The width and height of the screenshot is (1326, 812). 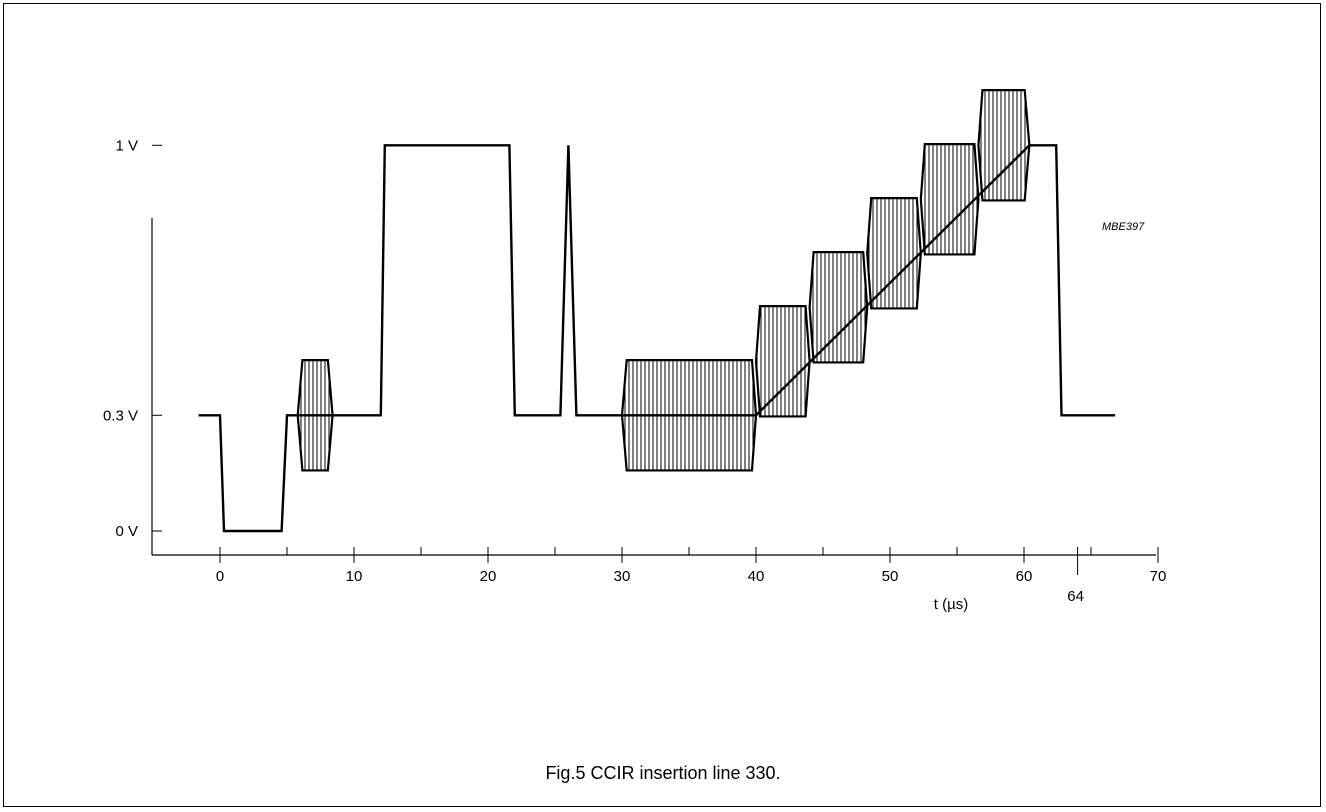 I want to click on x-tick-label: 30, so click(x=622, y=576).